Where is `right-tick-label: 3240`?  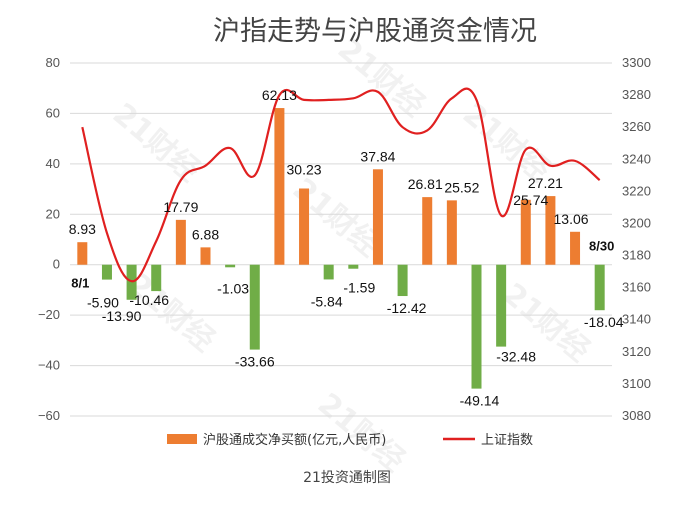 right-tick-label: 3240 is located at coordinates (636, 158).